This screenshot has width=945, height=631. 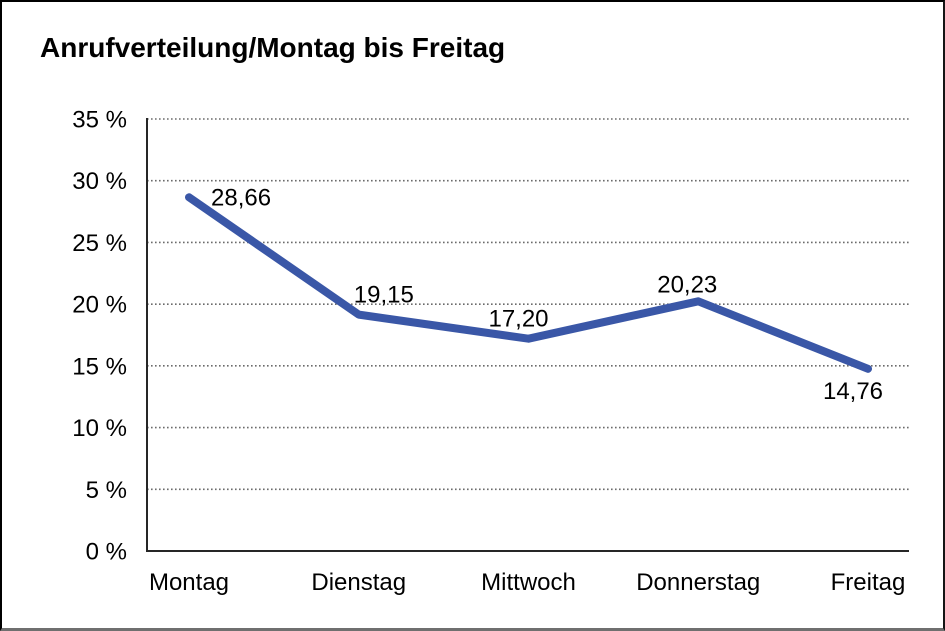 What do you see at coordinates (106, 552) in the screenshot?
I see `y-tick-label: 0 %` at bounding box center [106, 552].